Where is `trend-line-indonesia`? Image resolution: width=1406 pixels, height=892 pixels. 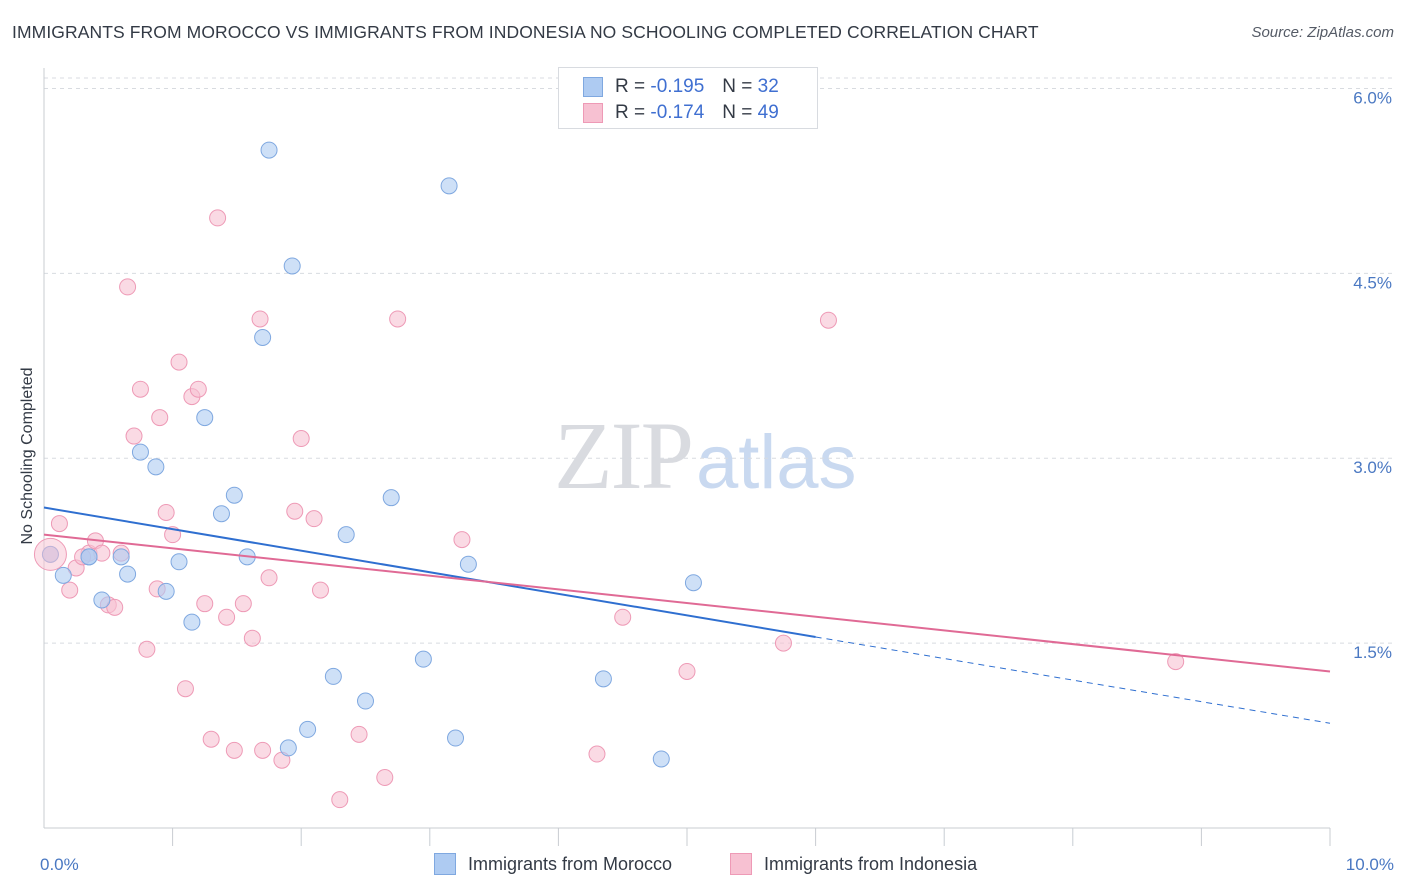 trend-line-indonesia is located at coordinates (687, 603).